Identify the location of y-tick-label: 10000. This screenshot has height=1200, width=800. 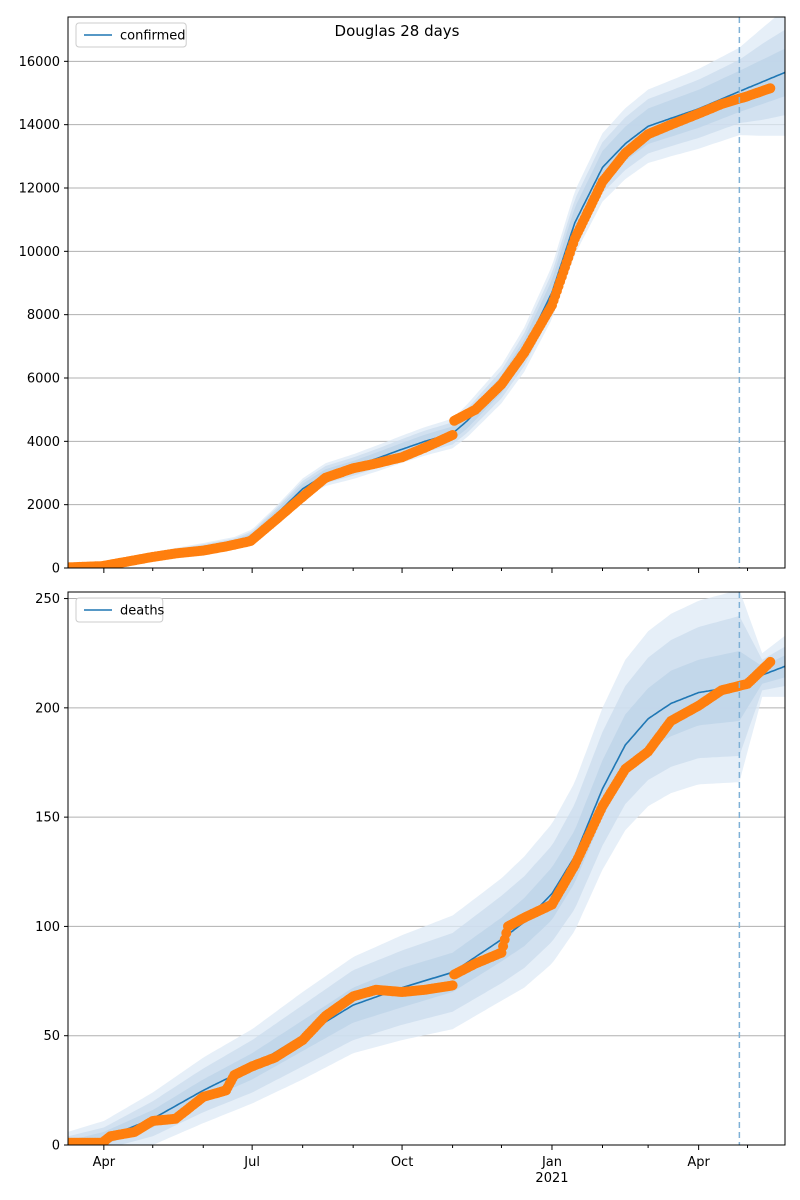
(39, 252).